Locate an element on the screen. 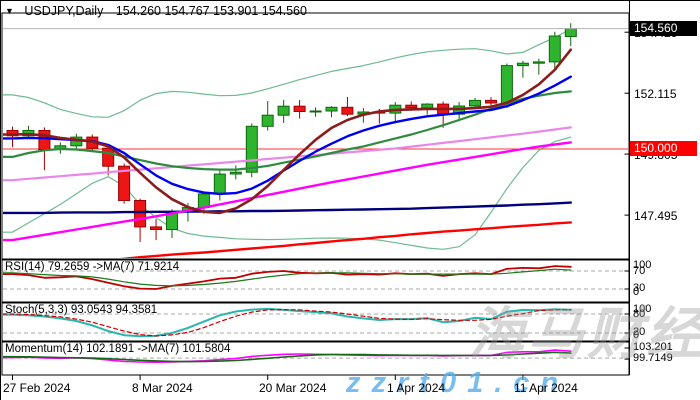  stochastic-axis-label: 80 is located at coordinates (639, 314).